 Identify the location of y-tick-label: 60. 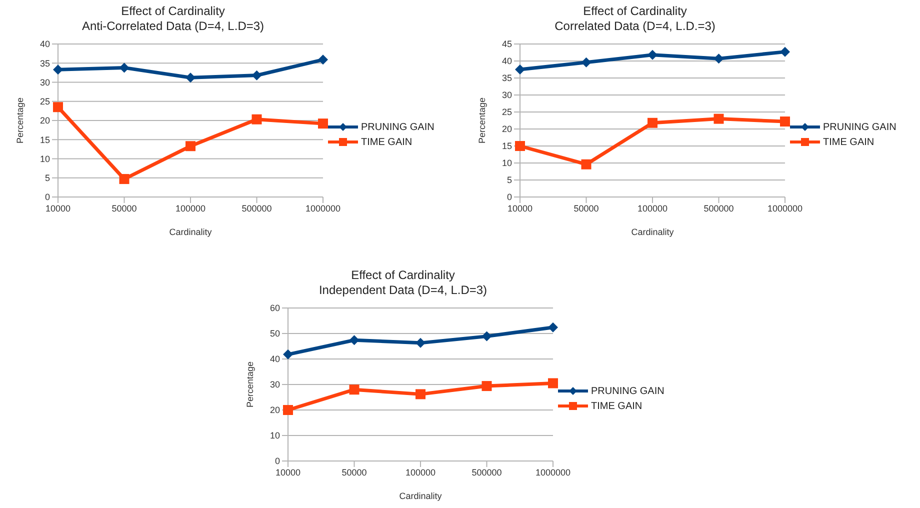
(275, 308).